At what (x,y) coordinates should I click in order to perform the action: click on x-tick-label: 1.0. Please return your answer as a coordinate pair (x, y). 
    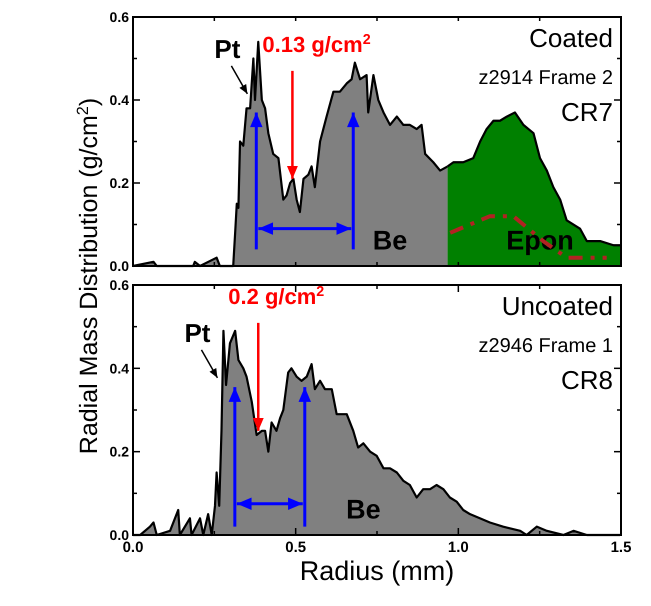
    Looking at the image, I should click on (458, 547).